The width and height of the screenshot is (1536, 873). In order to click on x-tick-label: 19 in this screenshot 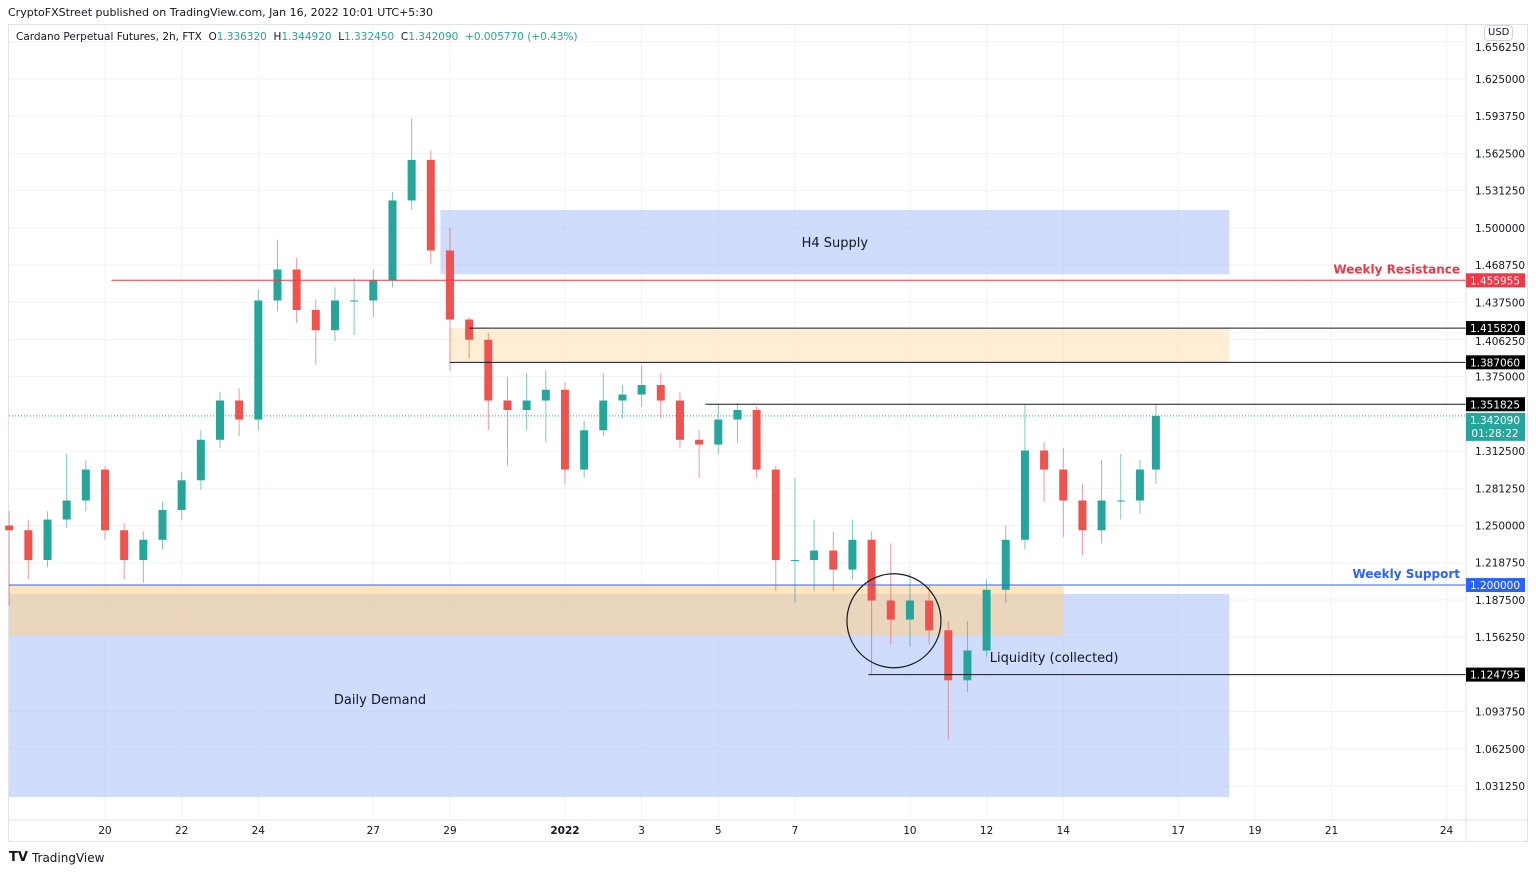, I will do `click(1254, 831)`.